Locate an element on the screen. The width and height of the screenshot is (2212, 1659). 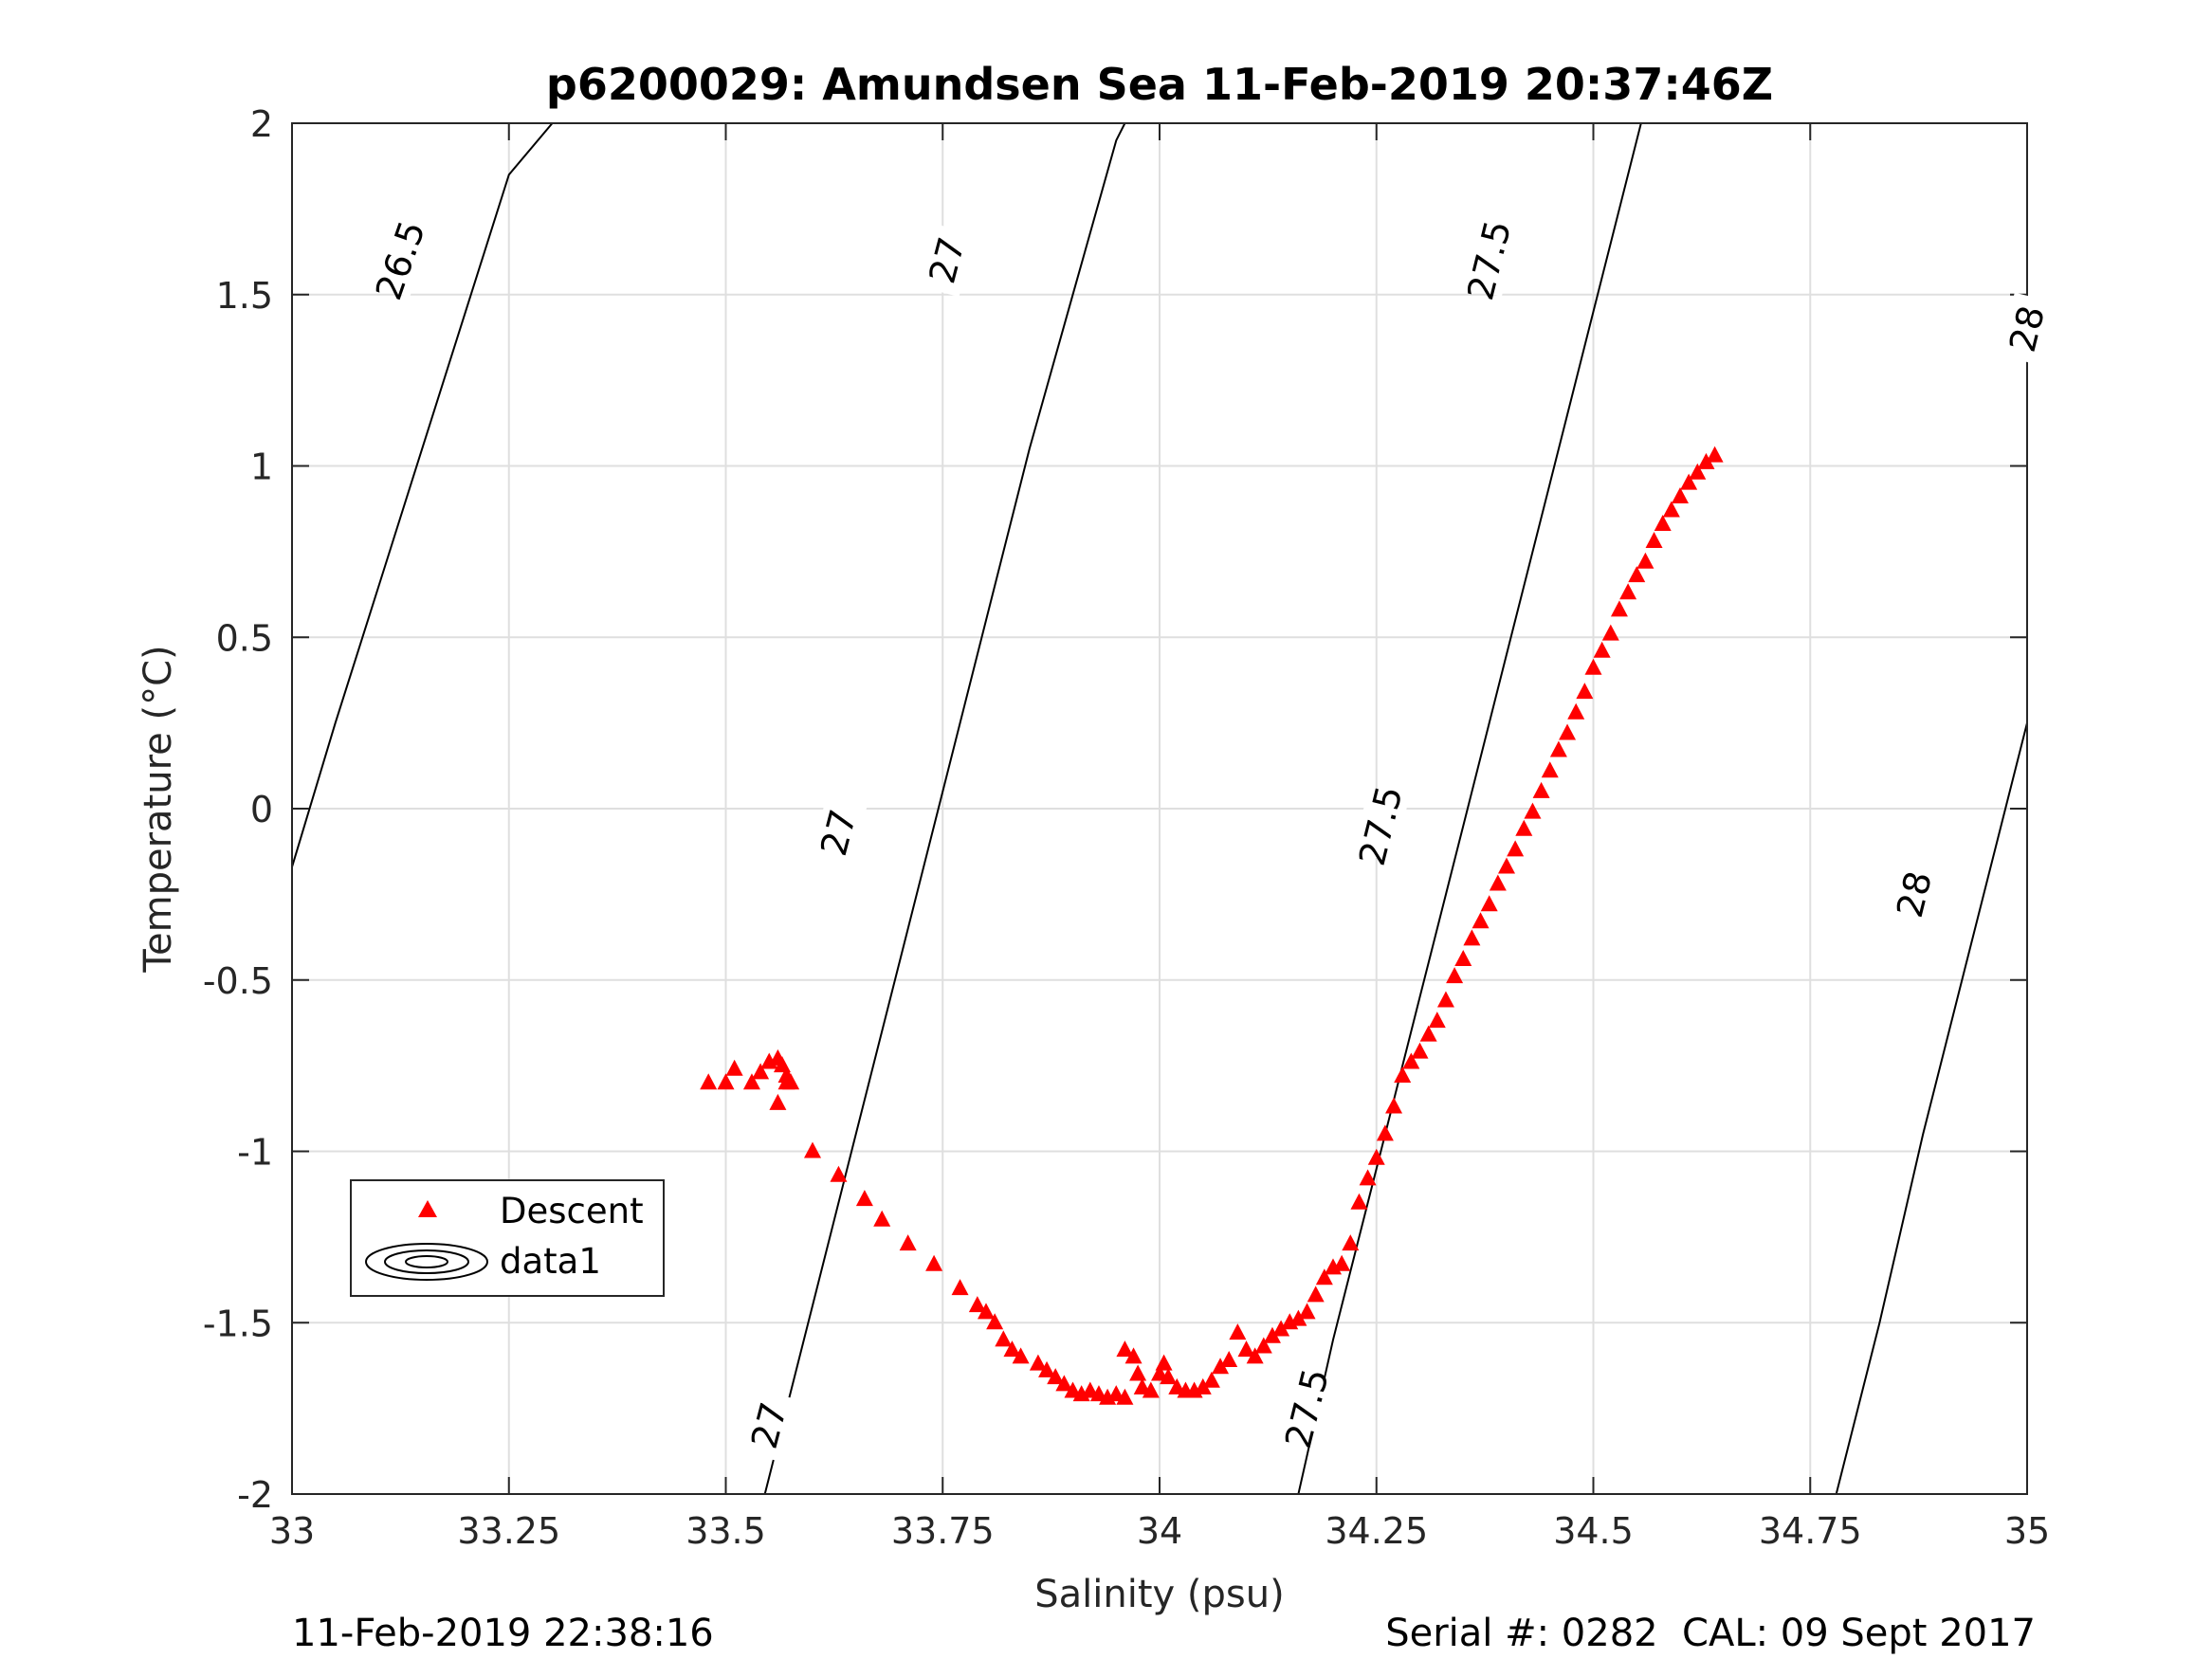
legend-box is located at coordinates (507, 1238).